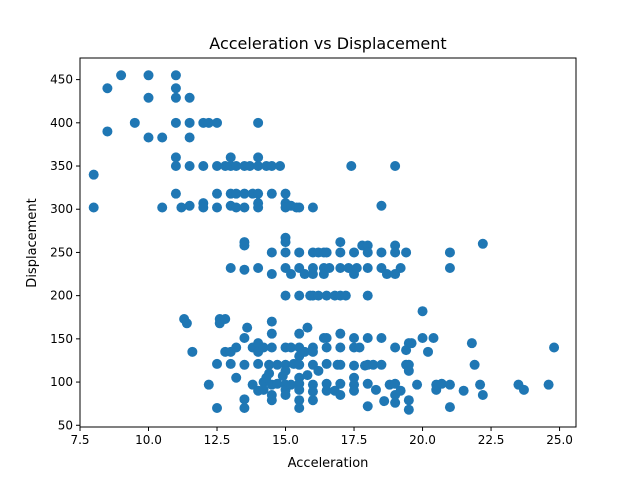  I want to click on x-tick-label: 12.5, so click(217, 440).